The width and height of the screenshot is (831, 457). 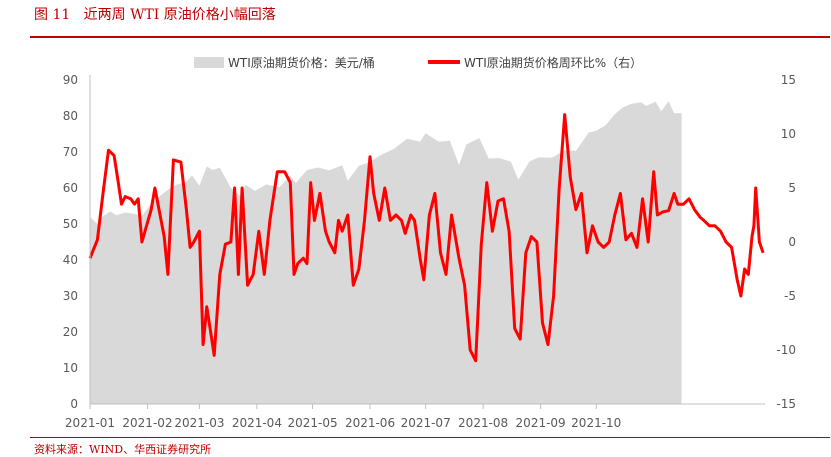 What do you see at coordinates (788, 80) in the screenshot?
I see `y-right-tick-label: 15` at bounding box center [788, 80].